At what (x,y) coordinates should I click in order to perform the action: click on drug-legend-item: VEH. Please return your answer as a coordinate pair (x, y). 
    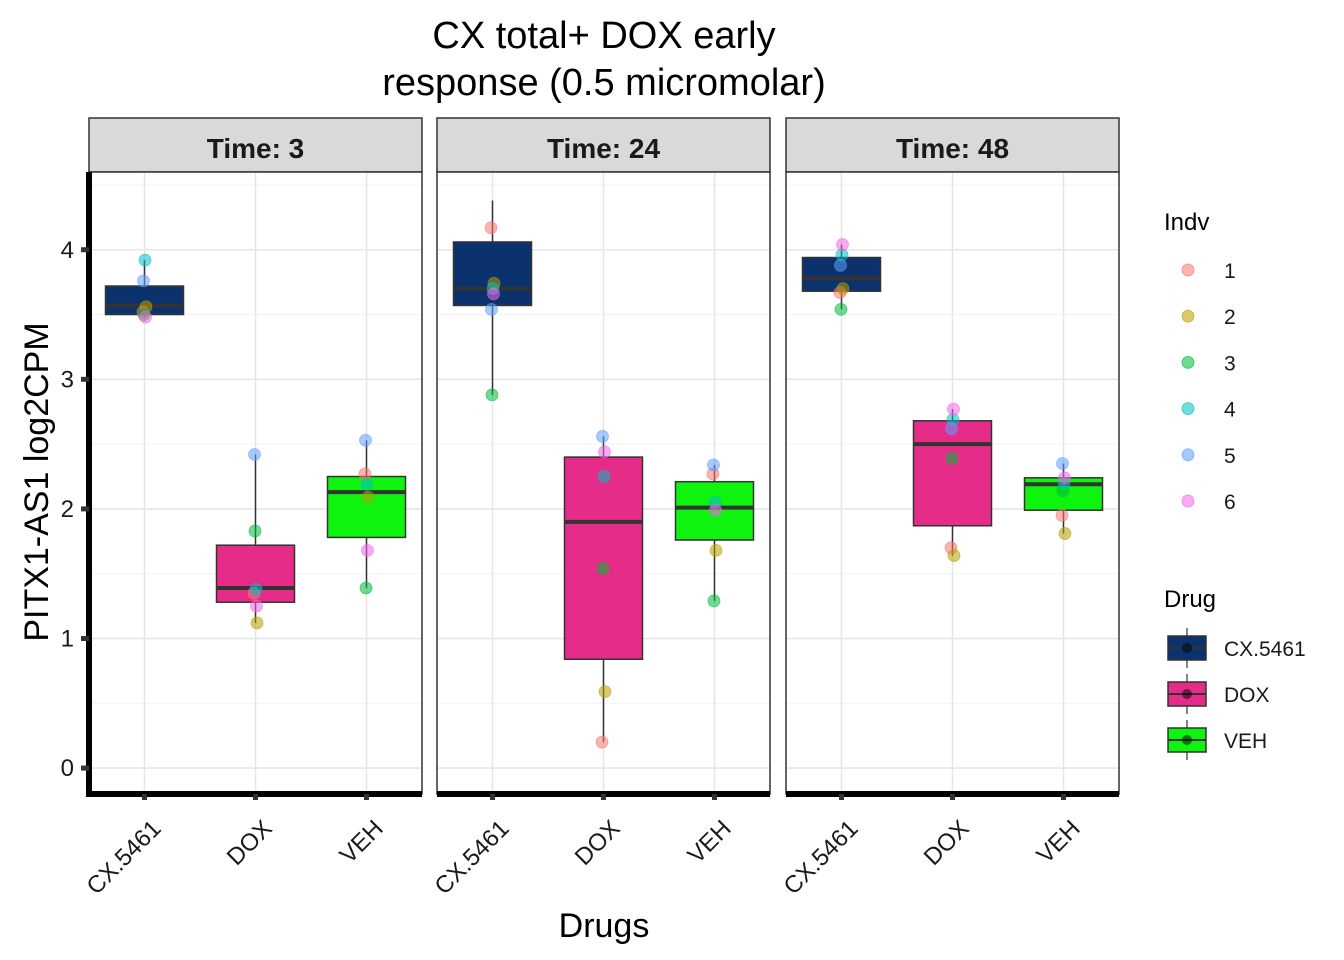
    Looking at the image, I should click on (1217, 740).